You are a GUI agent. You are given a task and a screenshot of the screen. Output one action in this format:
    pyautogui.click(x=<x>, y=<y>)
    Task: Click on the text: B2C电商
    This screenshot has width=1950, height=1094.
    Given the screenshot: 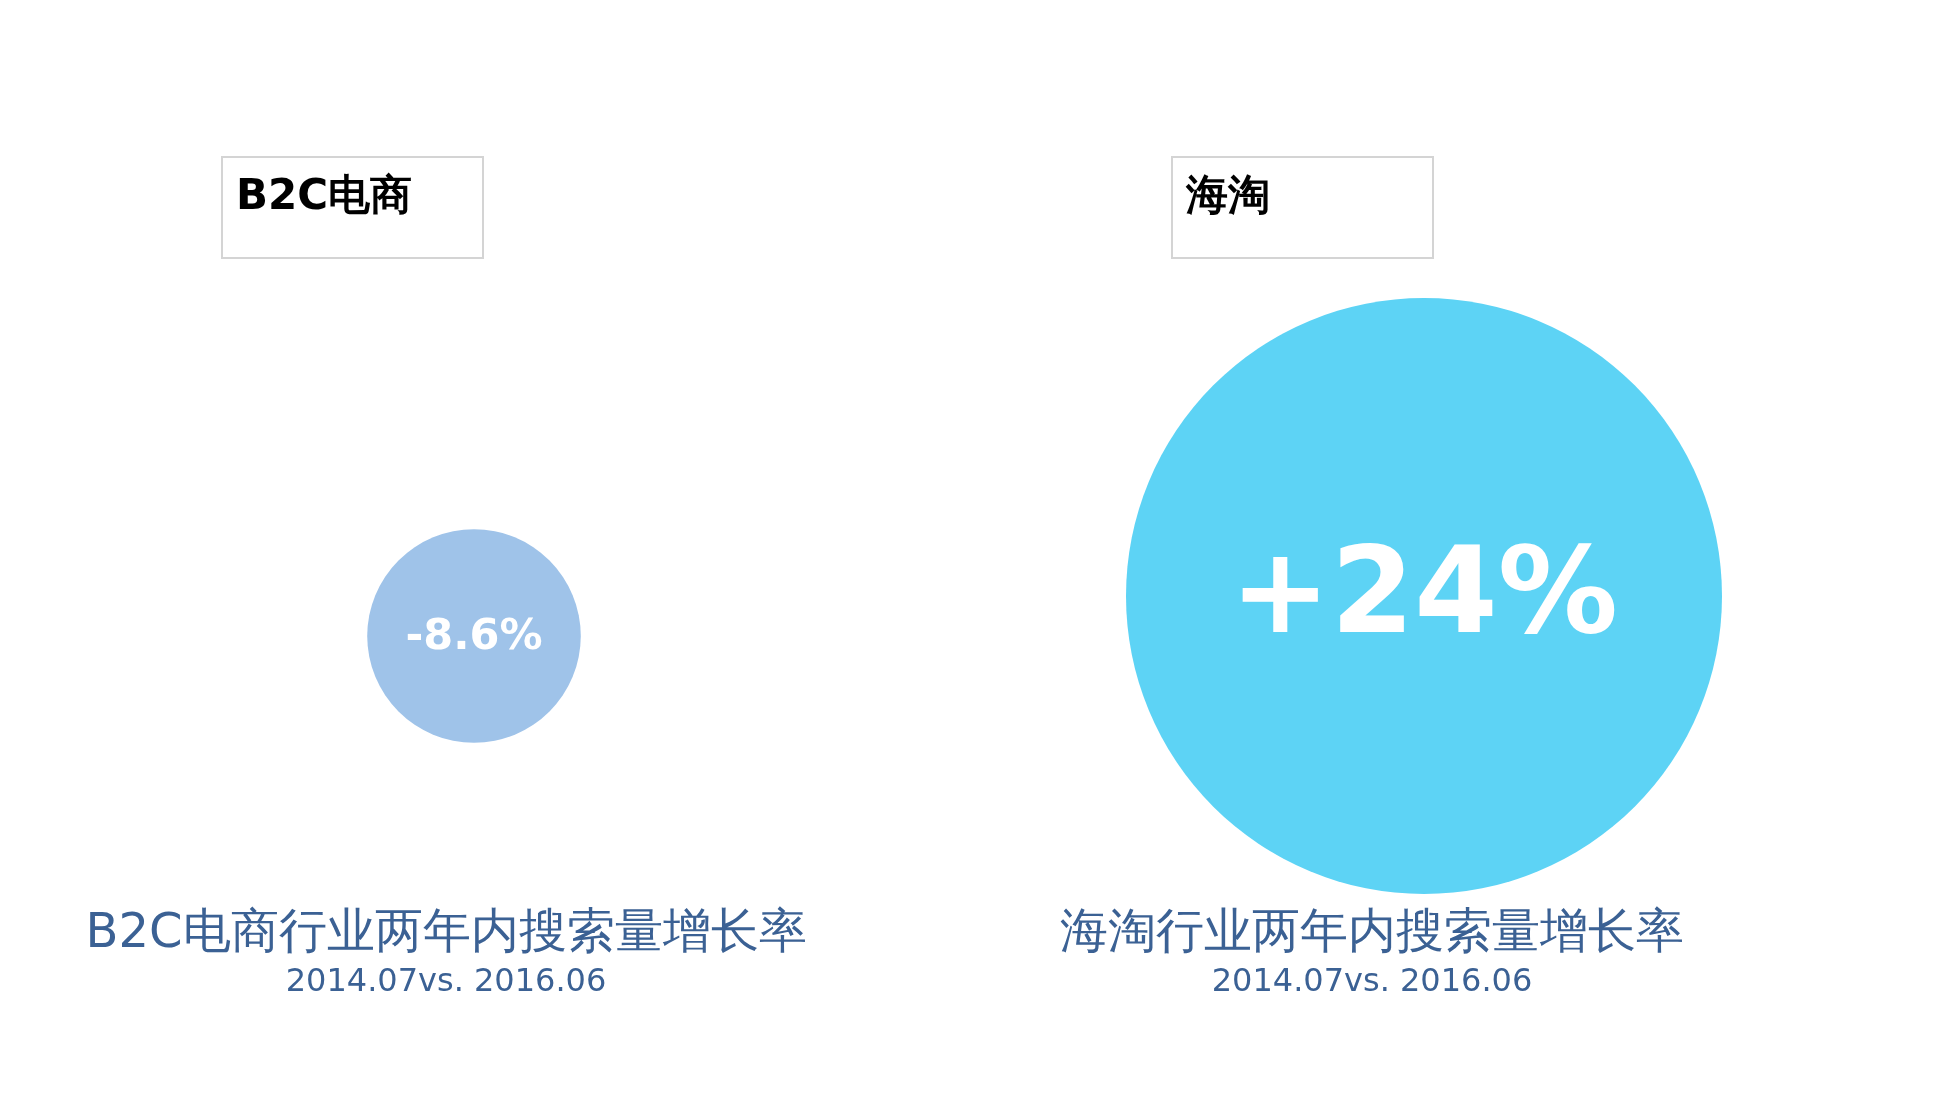 What is the action you would take?
    pyautogui.click(x=324, y=194)
    